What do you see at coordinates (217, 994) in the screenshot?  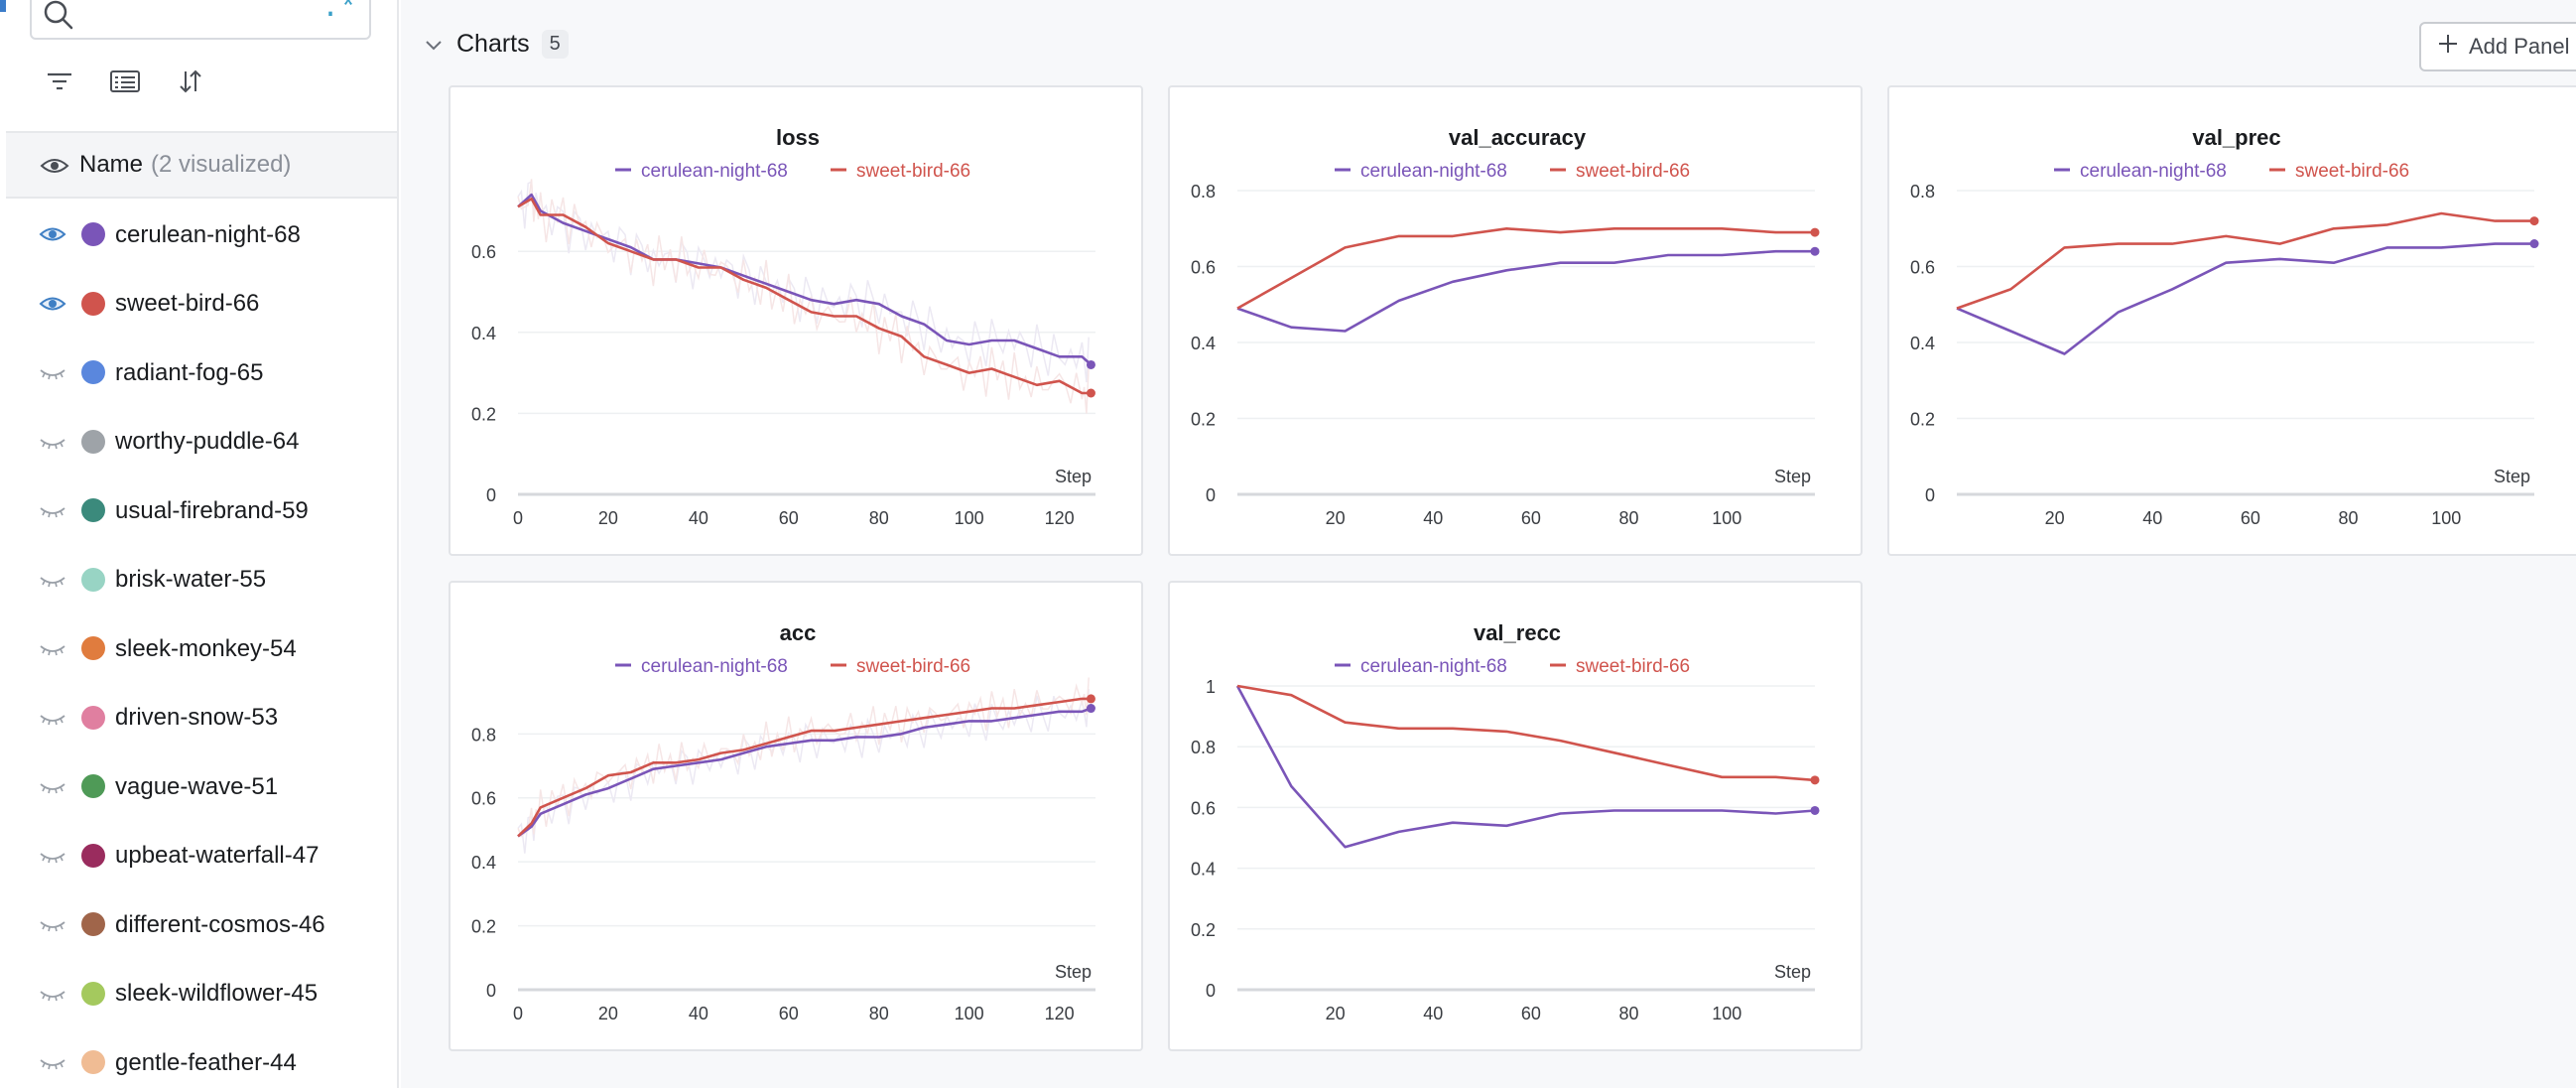 I see `run-name: sleek-wildflower-45` at bounding box center [217, 994].